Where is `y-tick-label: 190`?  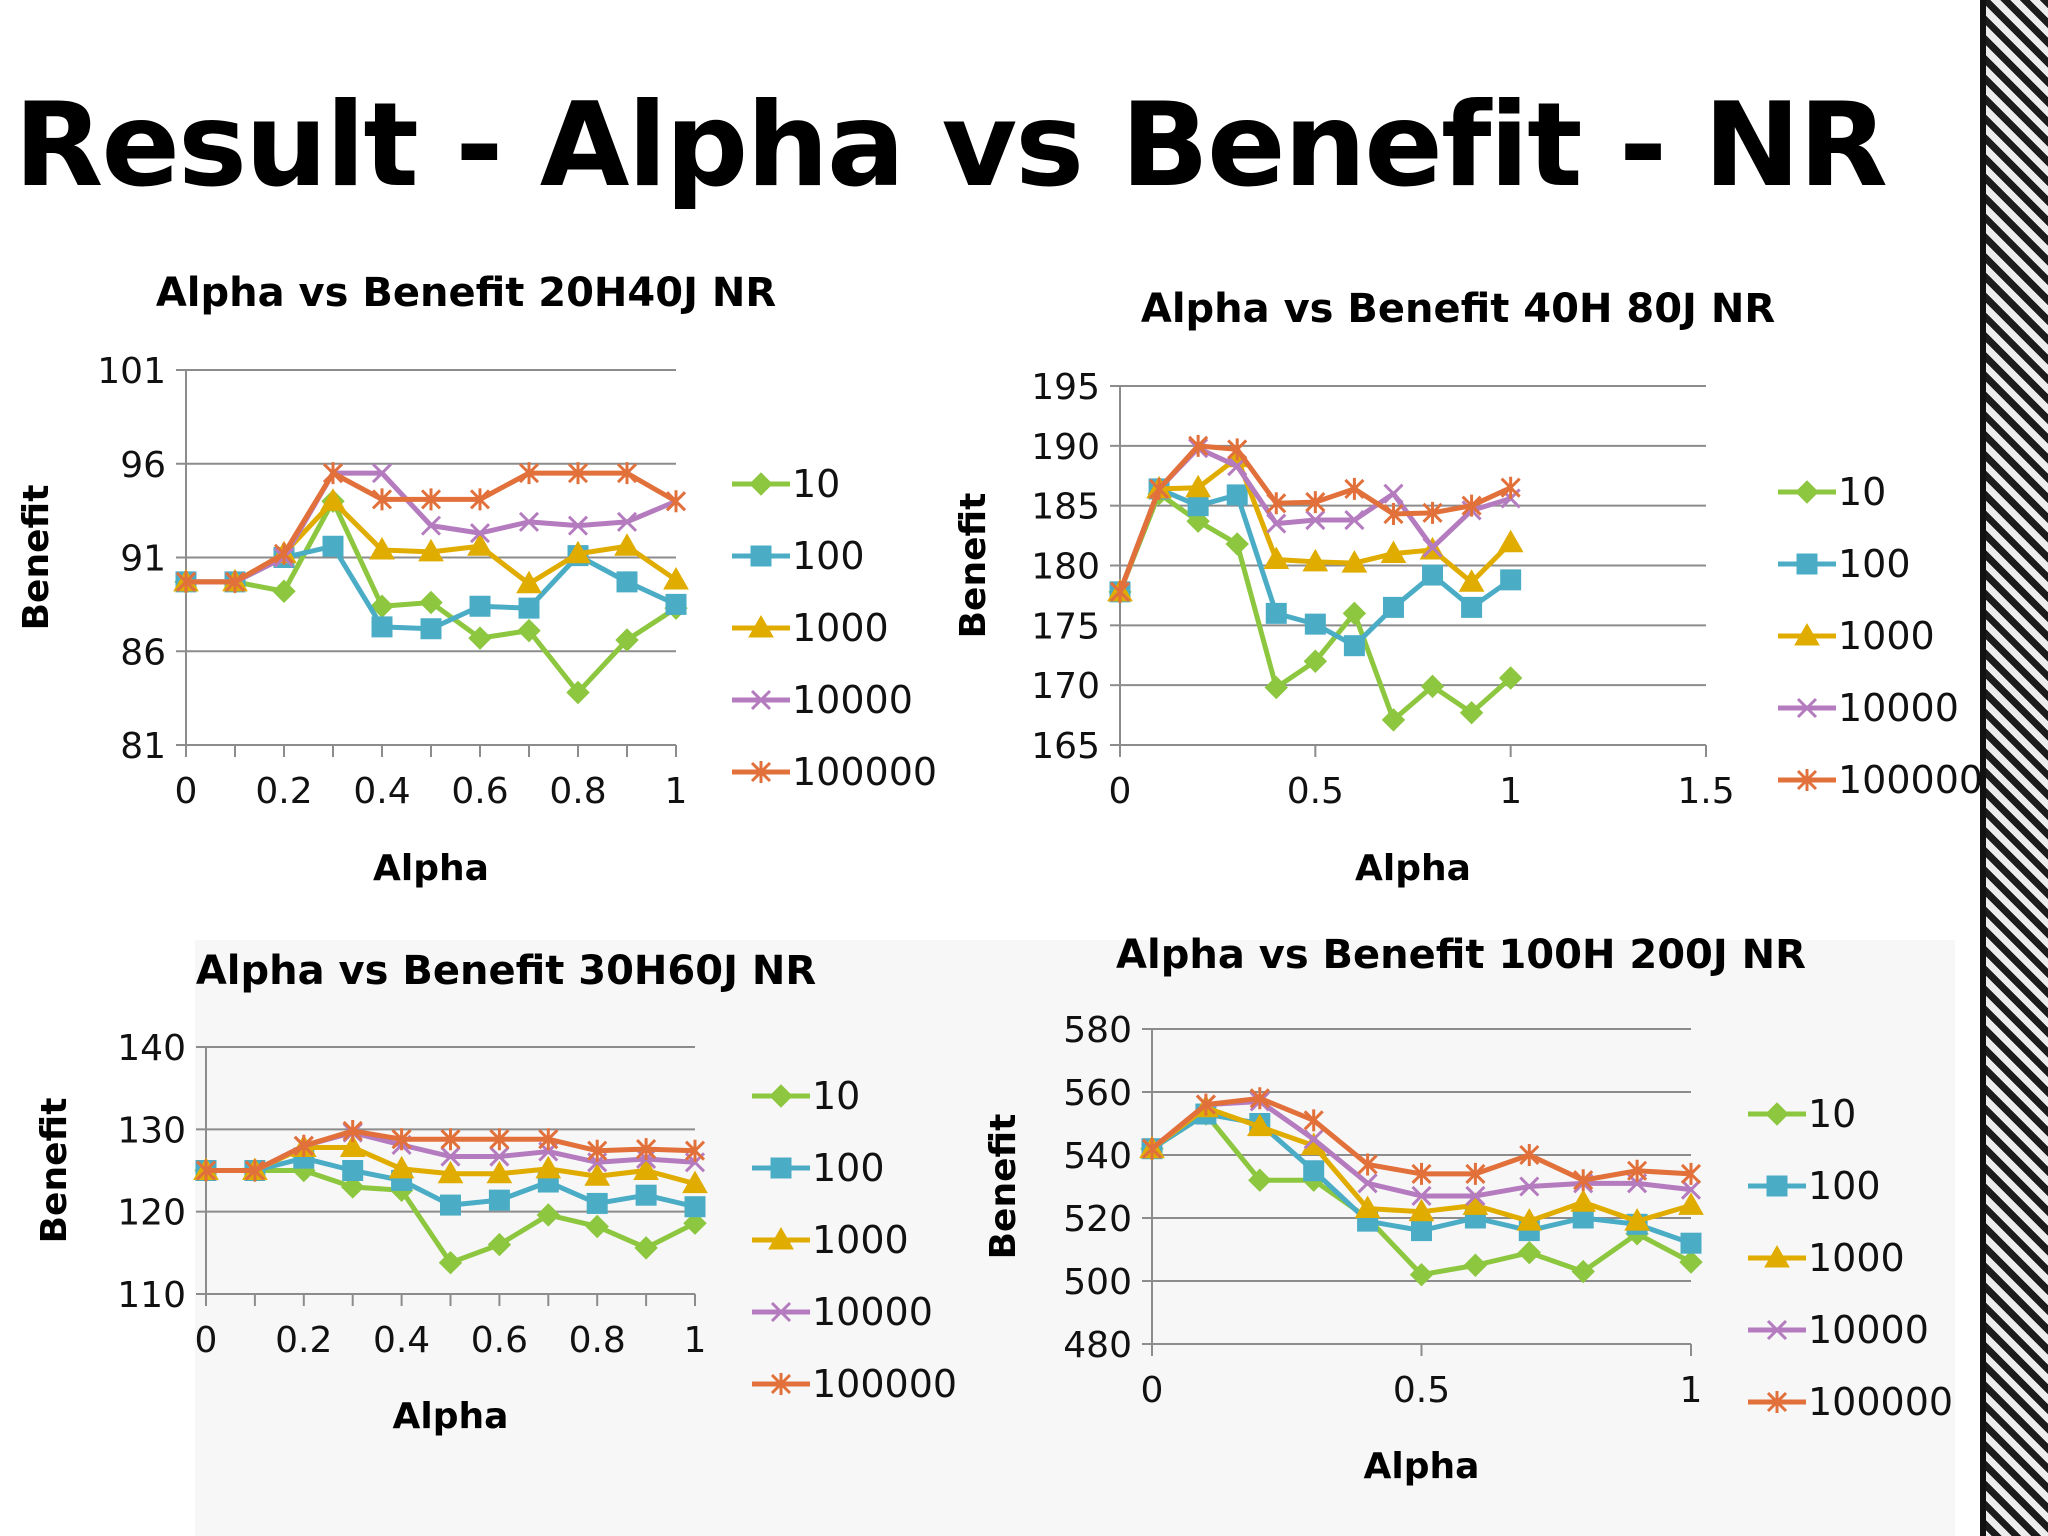
y-tick-label: 190 is located at coordinates (1065, 447).